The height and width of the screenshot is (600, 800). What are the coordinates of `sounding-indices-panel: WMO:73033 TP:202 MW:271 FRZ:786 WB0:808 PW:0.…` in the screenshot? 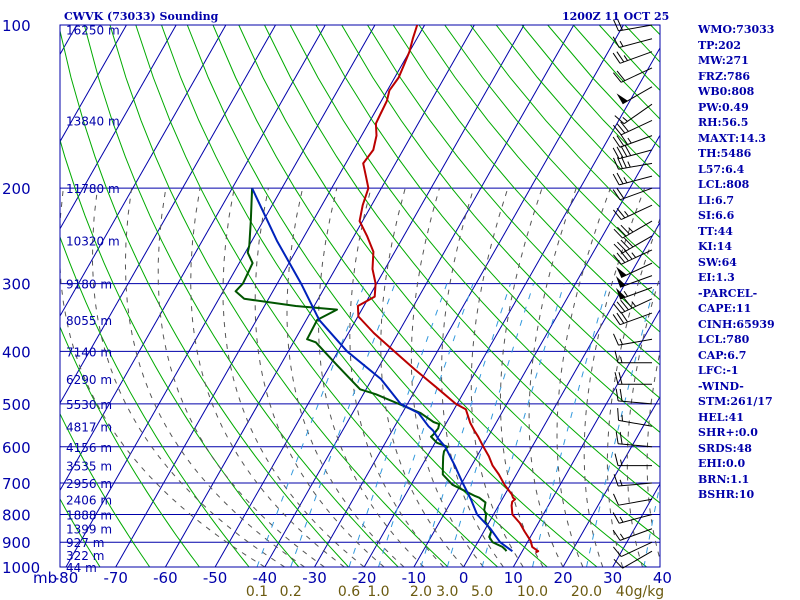 It's located at (748, 262).